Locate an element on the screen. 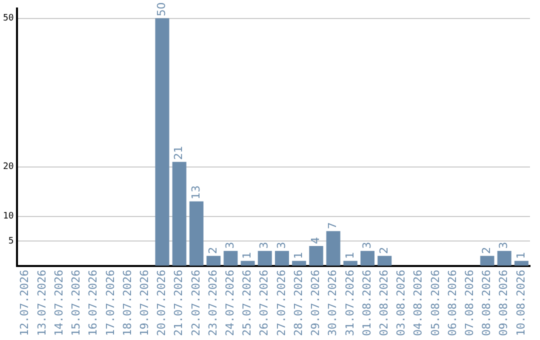 The width and height of the screenshot is (540, 340). x-tick-label: 16.07.2026 is located at coordinates (93, 303).